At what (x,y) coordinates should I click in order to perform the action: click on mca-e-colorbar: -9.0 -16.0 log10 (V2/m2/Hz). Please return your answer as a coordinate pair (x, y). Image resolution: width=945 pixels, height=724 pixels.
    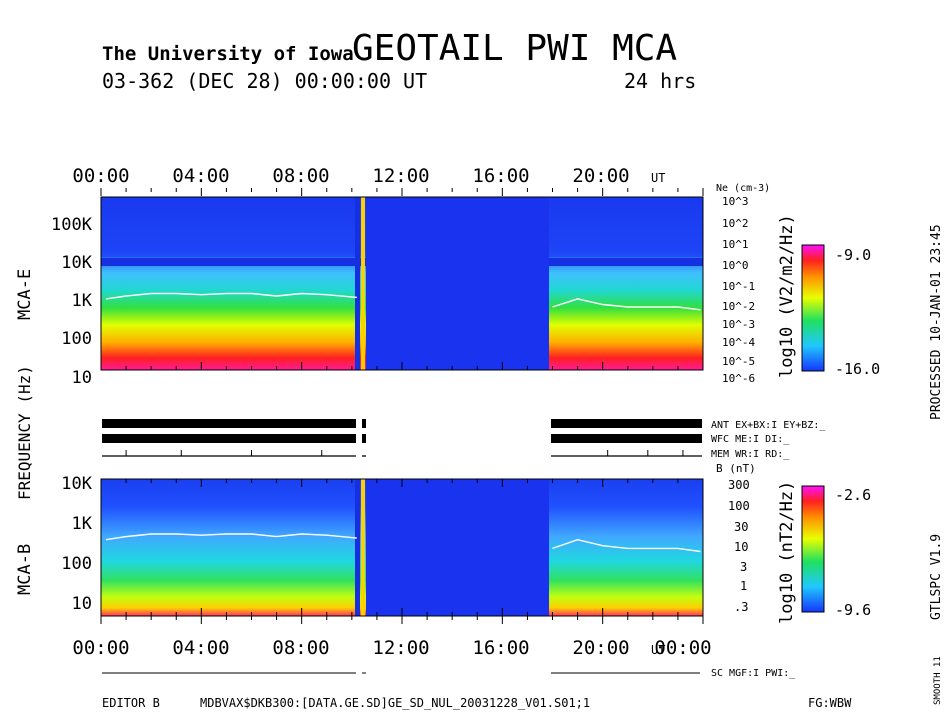
    Looking at the image, I should click on (828, 296).